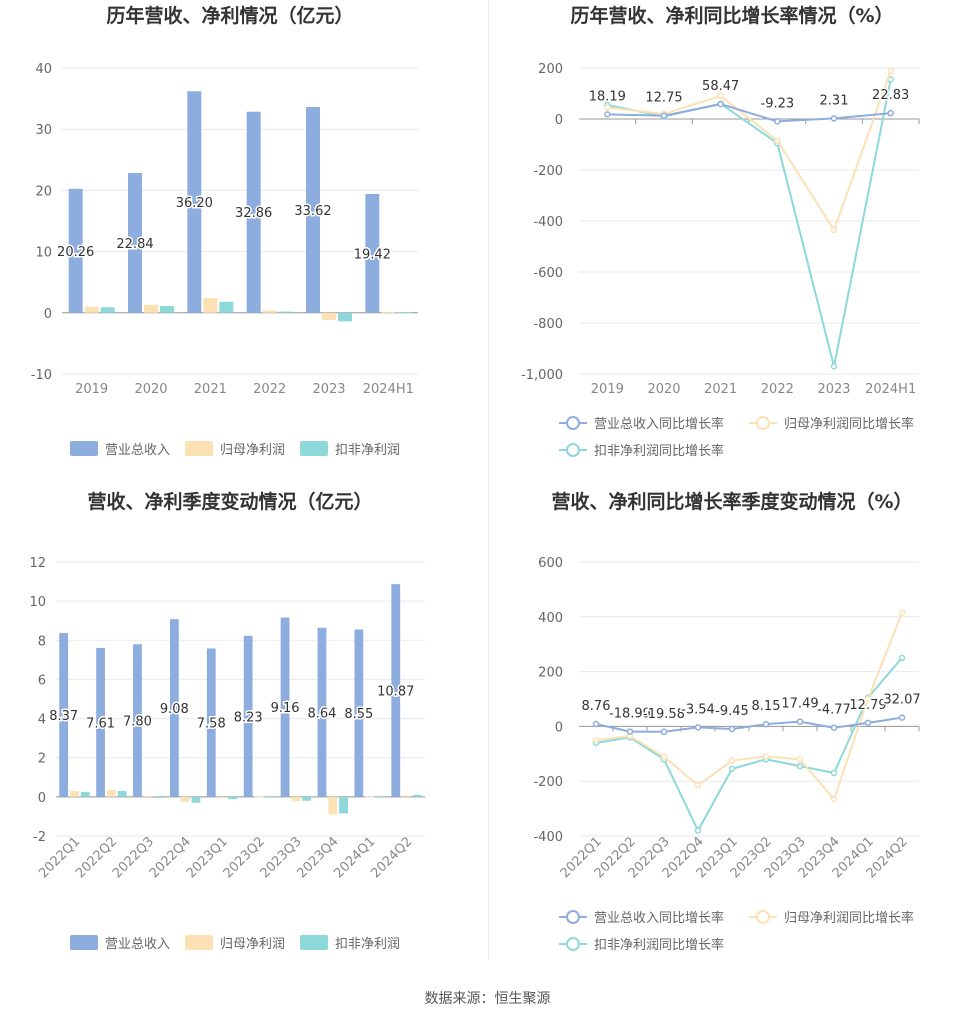 The height and width of the screenshot is (1020, 975). I want to click on y-tick-label: 600, so click(550, 563).